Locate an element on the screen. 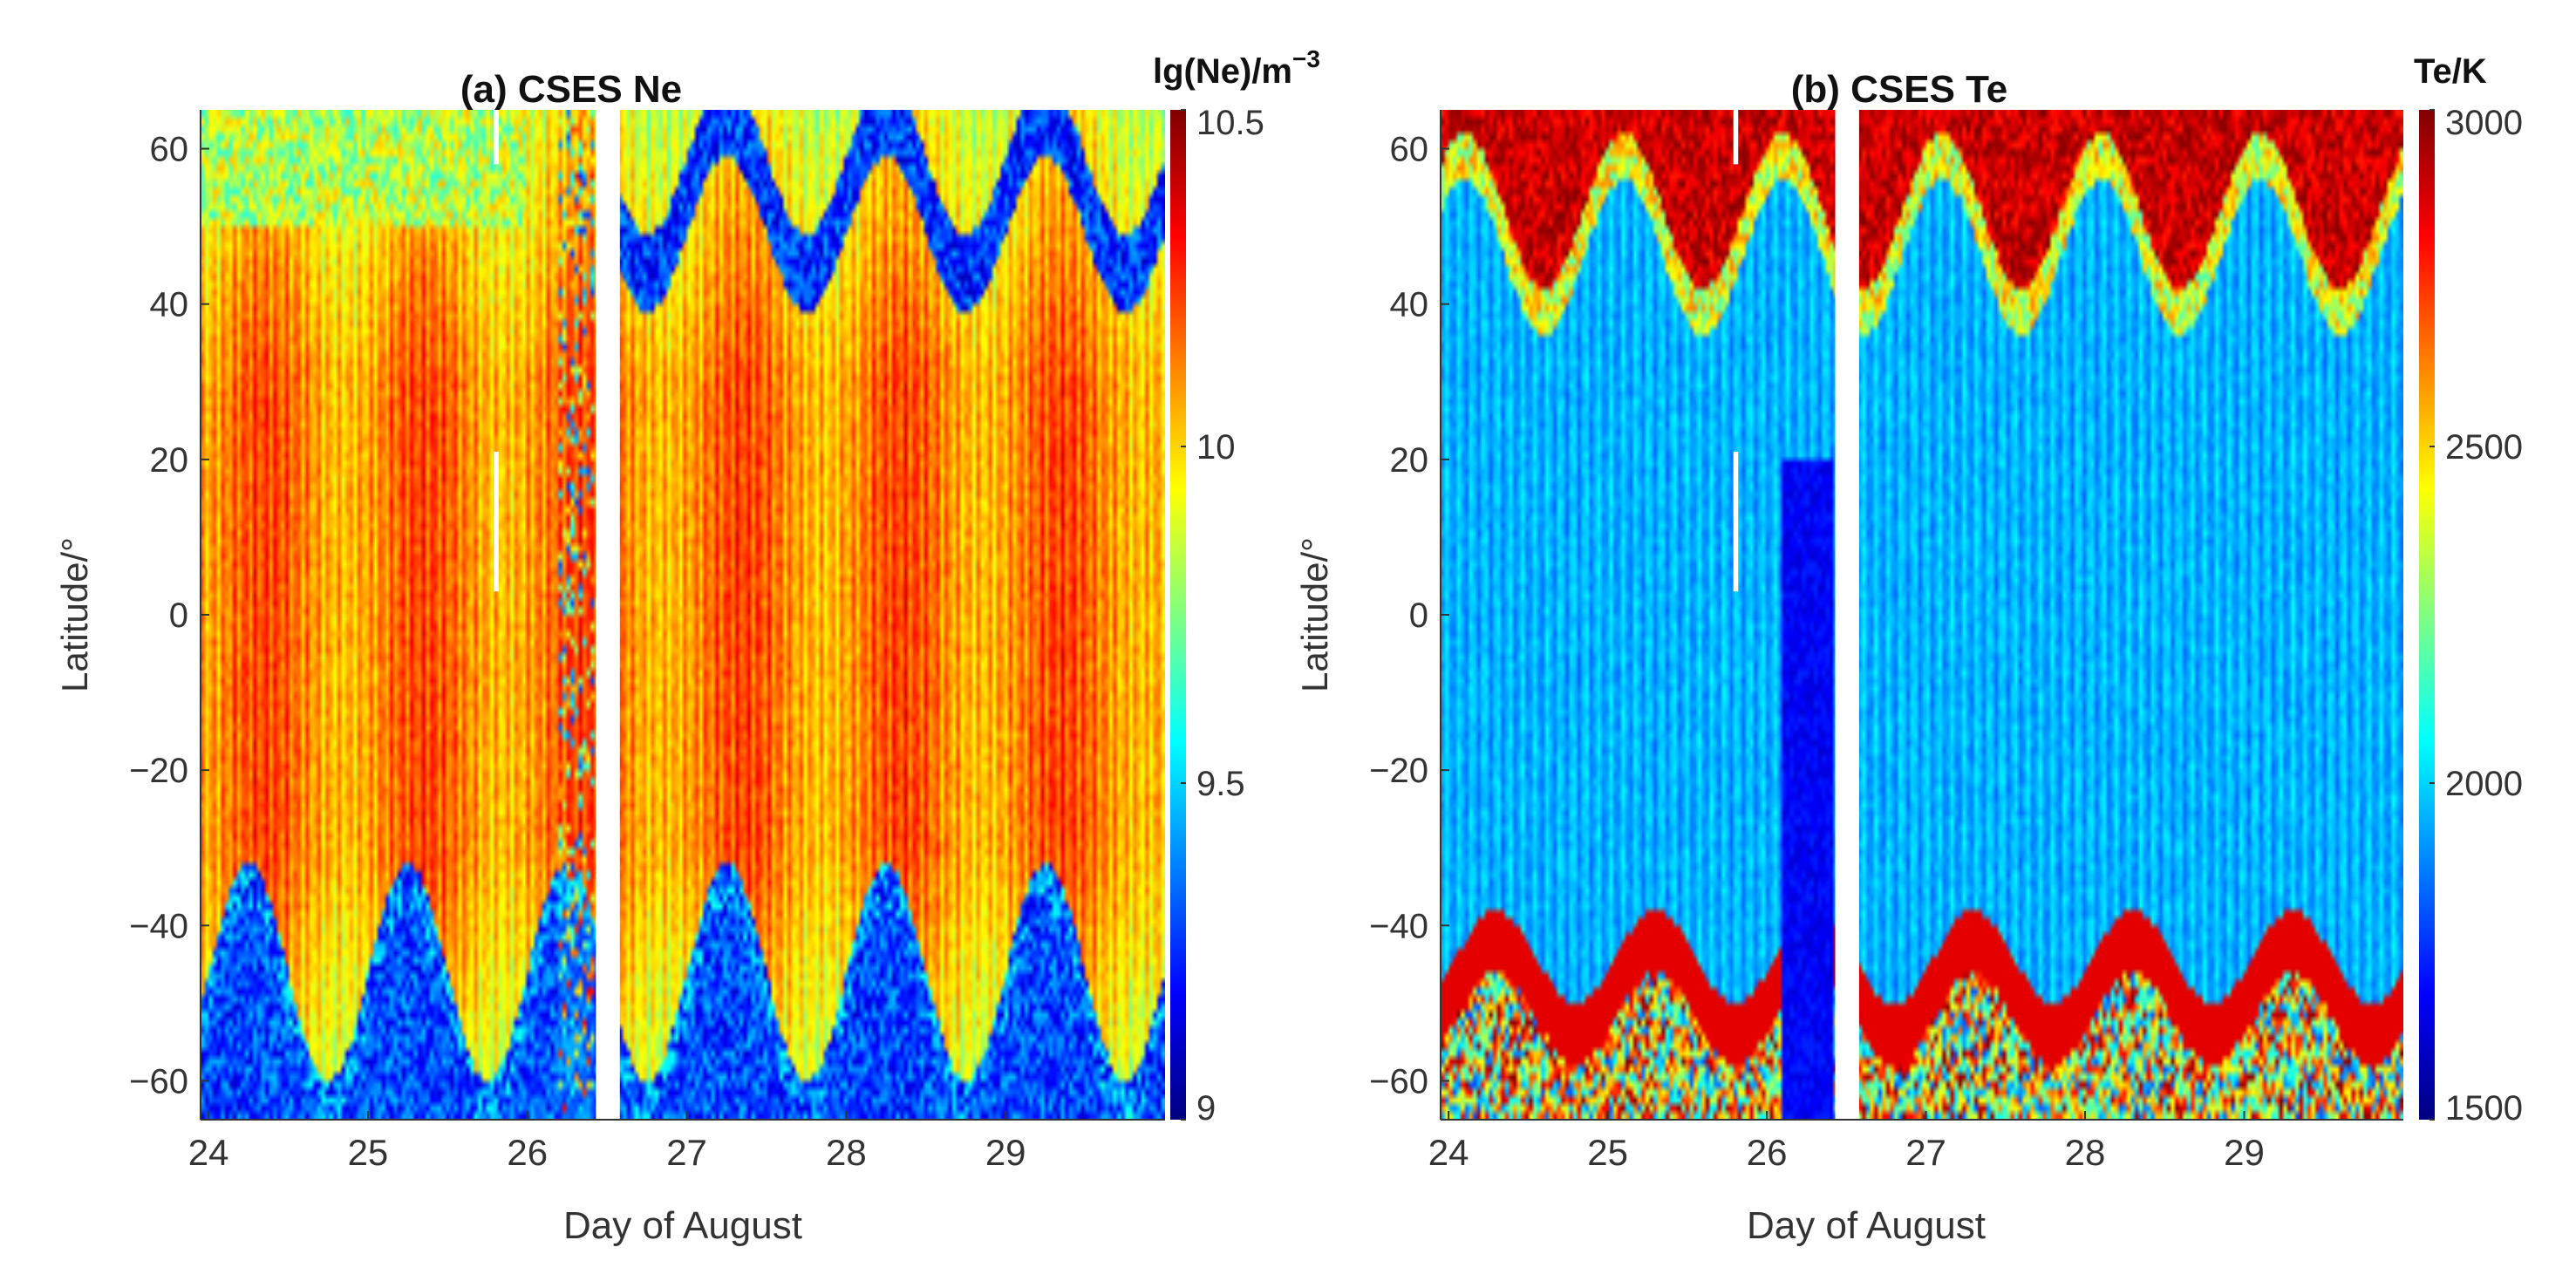 The image size is (2576, 1281). panel-a-colorbar-tick-label: 10.5 is located at coordinates (1230, 123).